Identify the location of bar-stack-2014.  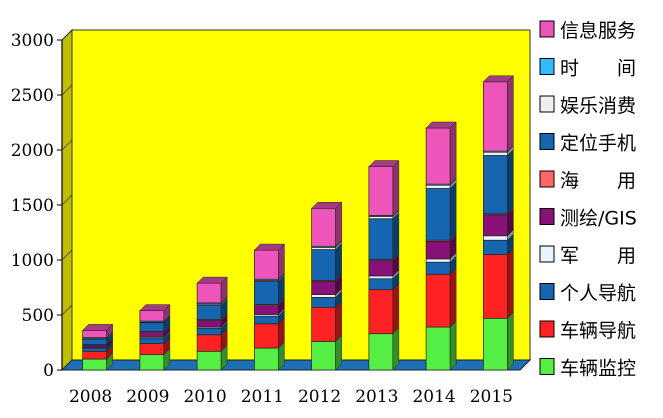
(441, 246).